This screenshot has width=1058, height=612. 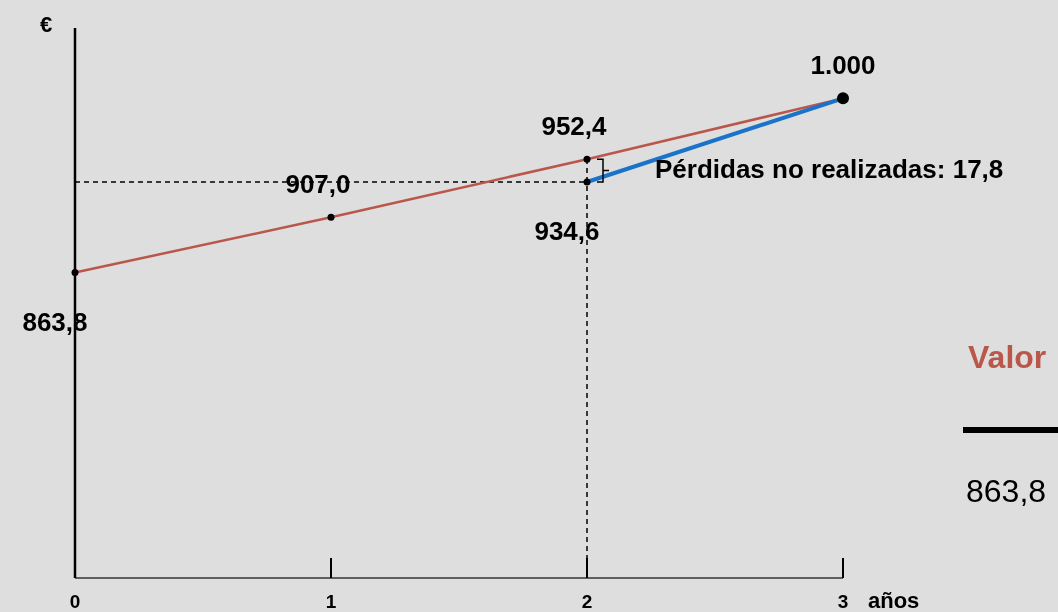 What do you see at coordinates (331, 601) in the screenshot?
I see `x-tick-label: 1` at bounding box center [331, 601].